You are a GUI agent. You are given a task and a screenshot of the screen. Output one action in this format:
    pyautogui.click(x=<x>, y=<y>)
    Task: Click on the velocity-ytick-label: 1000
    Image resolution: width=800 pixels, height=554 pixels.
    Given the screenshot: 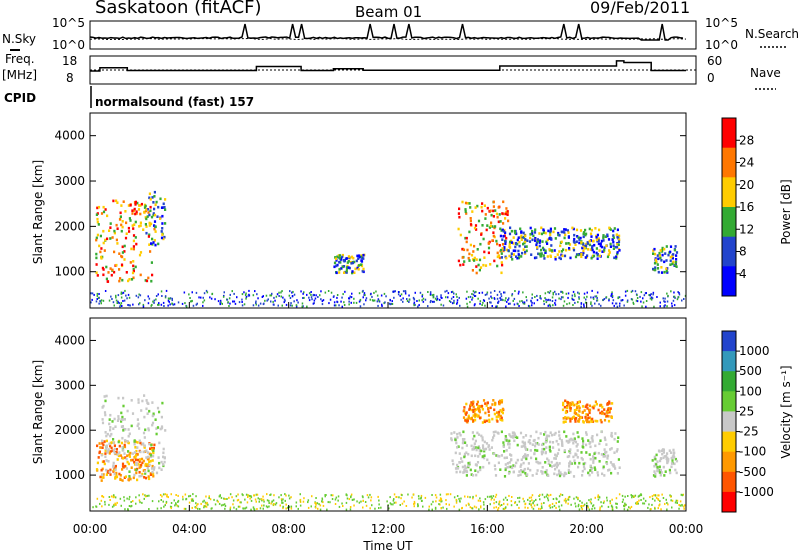 What is the action you would take?
    pyautogui.click(x=69, y=475)
    